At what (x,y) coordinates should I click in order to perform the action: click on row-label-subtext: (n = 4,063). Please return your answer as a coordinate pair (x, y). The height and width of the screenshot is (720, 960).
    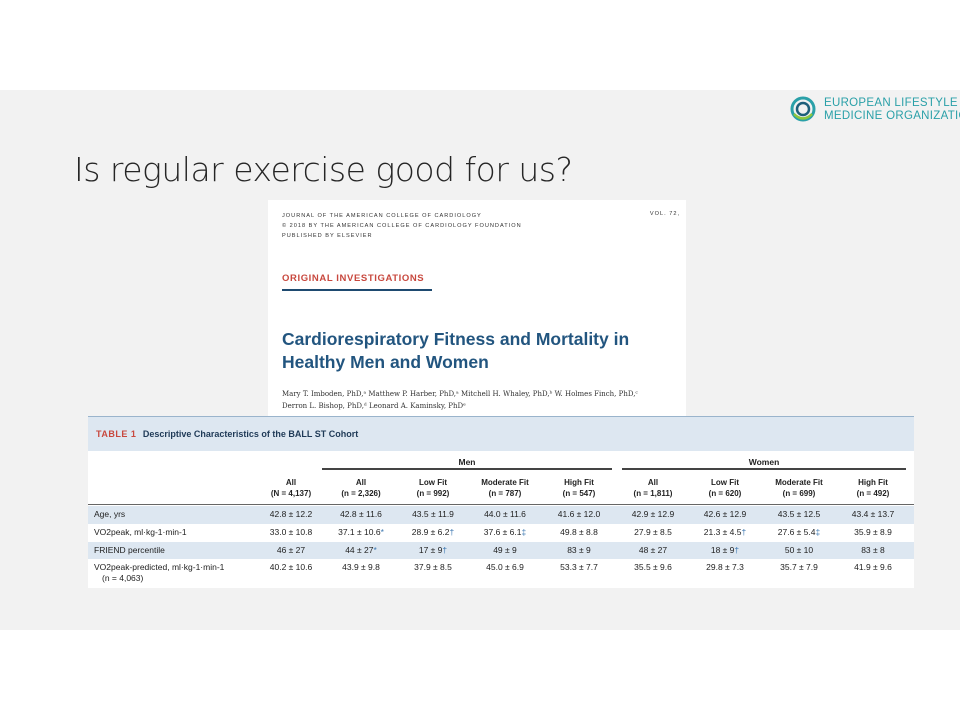
    Looking at the image, I should click on (123, 578).